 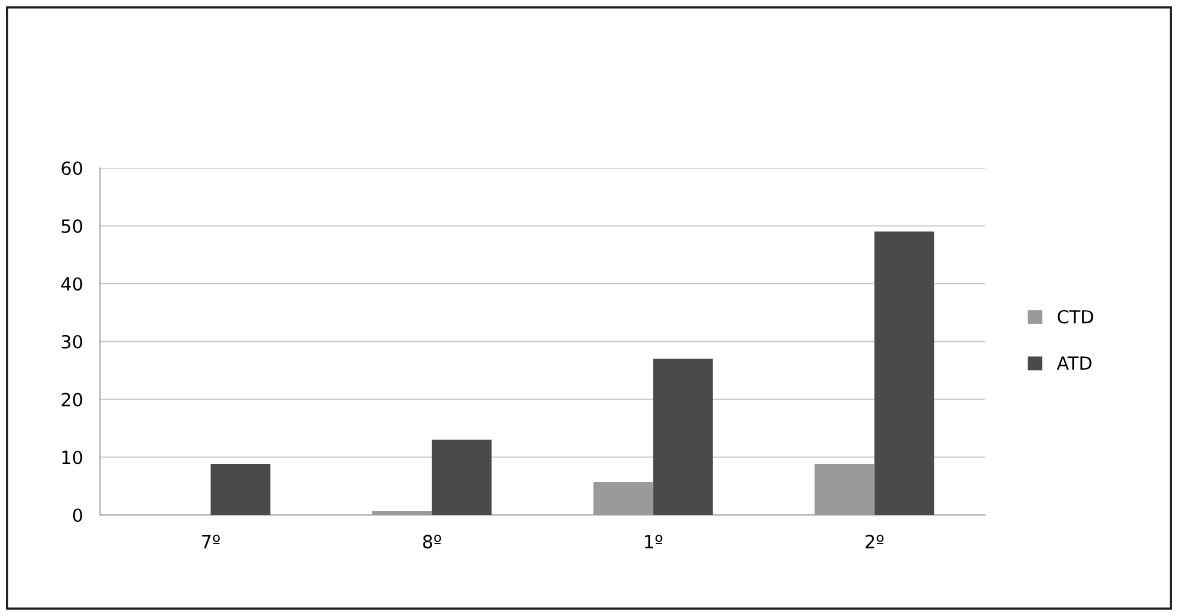 What do you see at coordinates (72, 284) in the screenshot?
I see `y-tick-label: 40` at bounding box center [72, 284].